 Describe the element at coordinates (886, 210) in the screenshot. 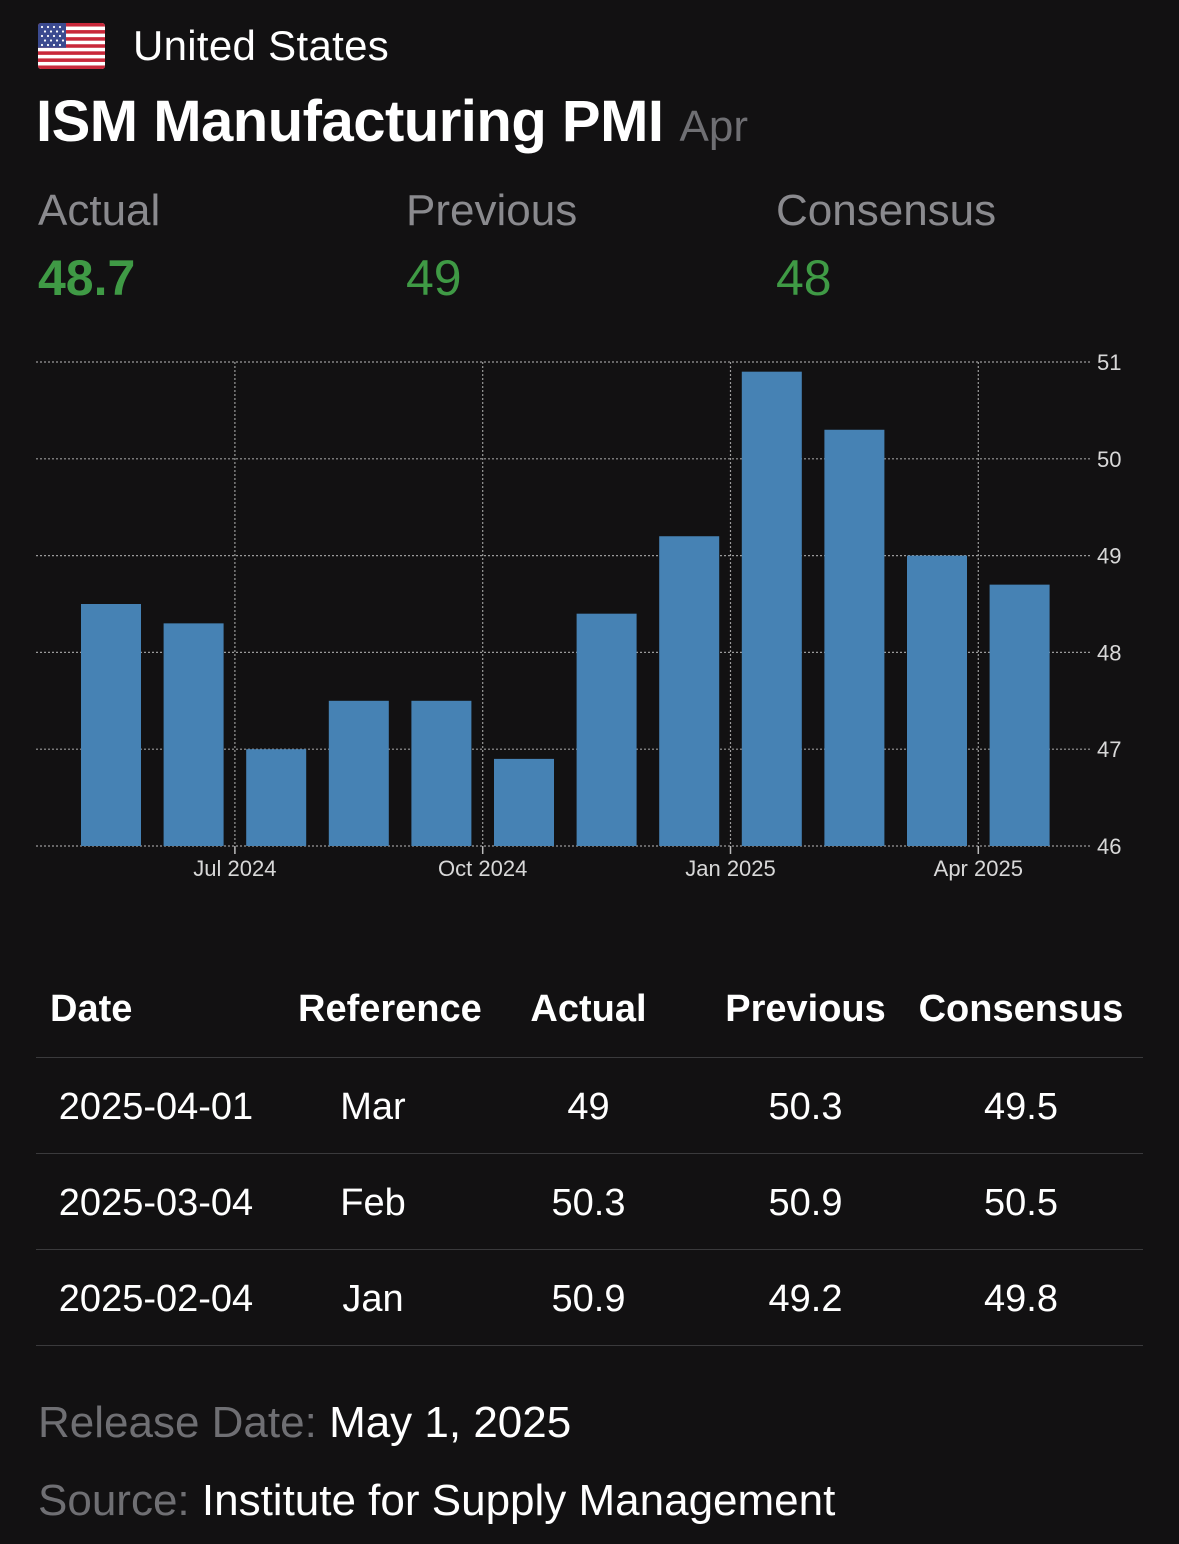

I see `stat-consensus-label: Consensus` at that location.